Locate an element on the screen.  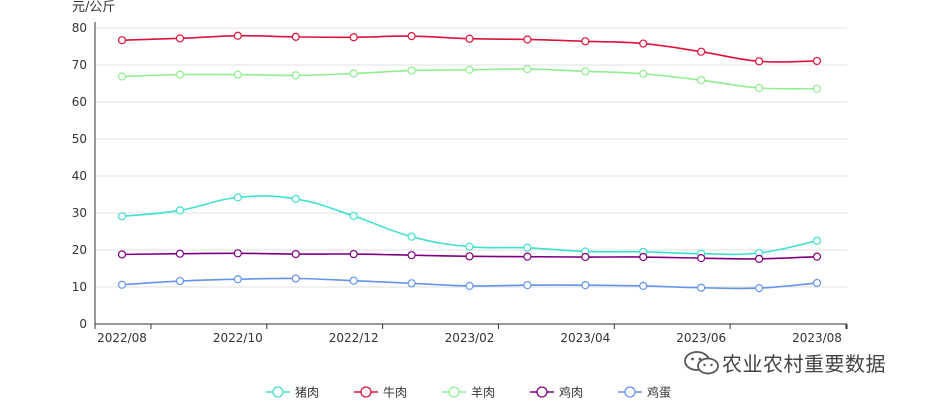
series-鸡肉 is located at coordinates (469, 256).